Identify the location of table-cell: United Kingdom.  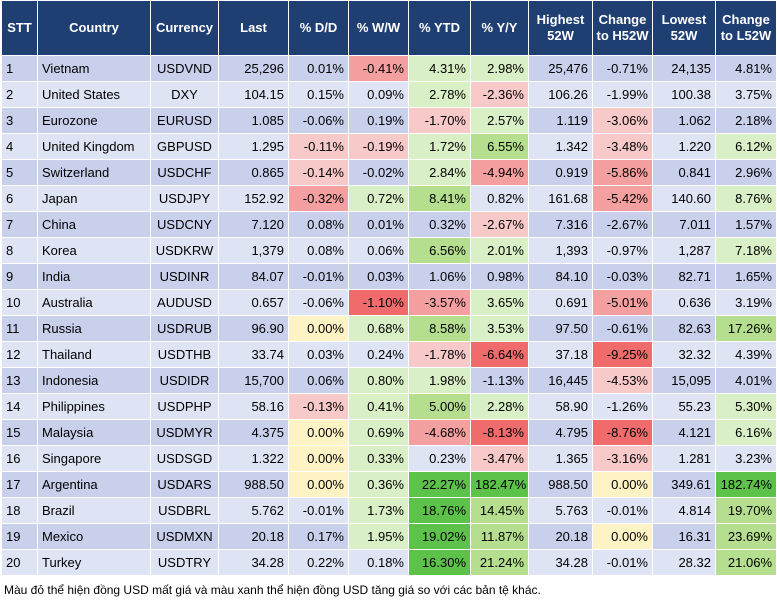
(94, 146).